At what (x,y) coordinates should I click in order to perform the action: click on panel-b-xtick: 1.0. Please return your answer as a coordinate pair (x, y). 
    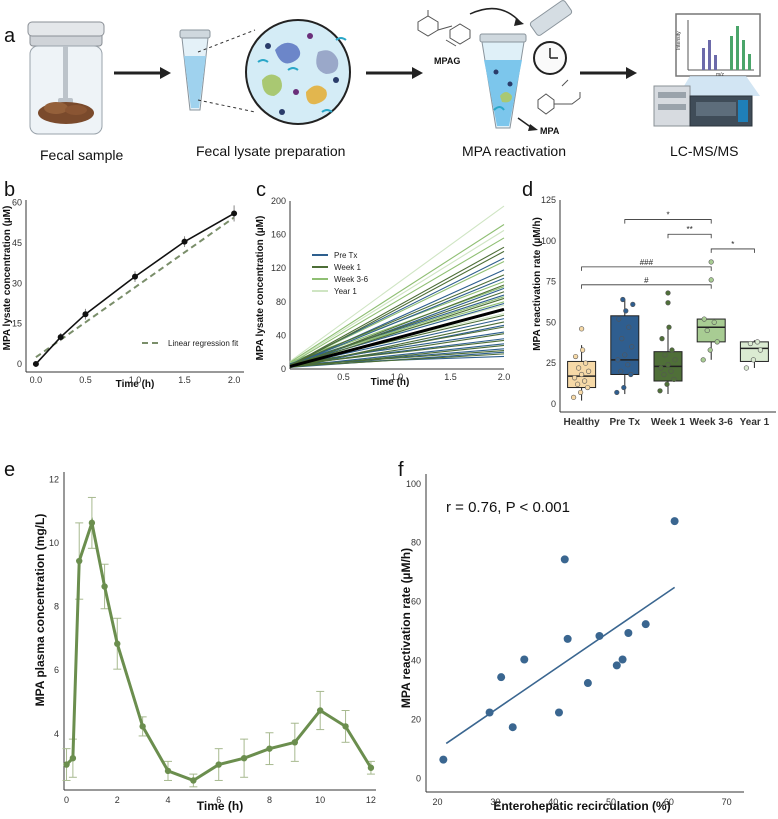
    Looking at the image, I should click on (135, 380).